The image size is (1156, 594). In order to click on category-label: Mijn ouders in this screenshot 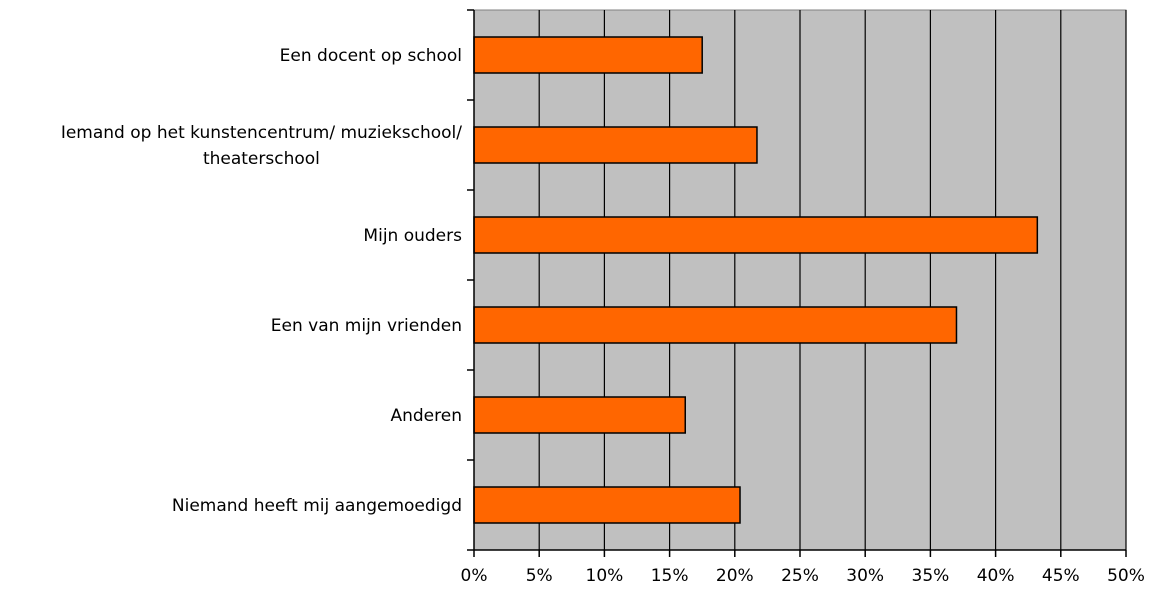, I will do `click(412, 236)`.